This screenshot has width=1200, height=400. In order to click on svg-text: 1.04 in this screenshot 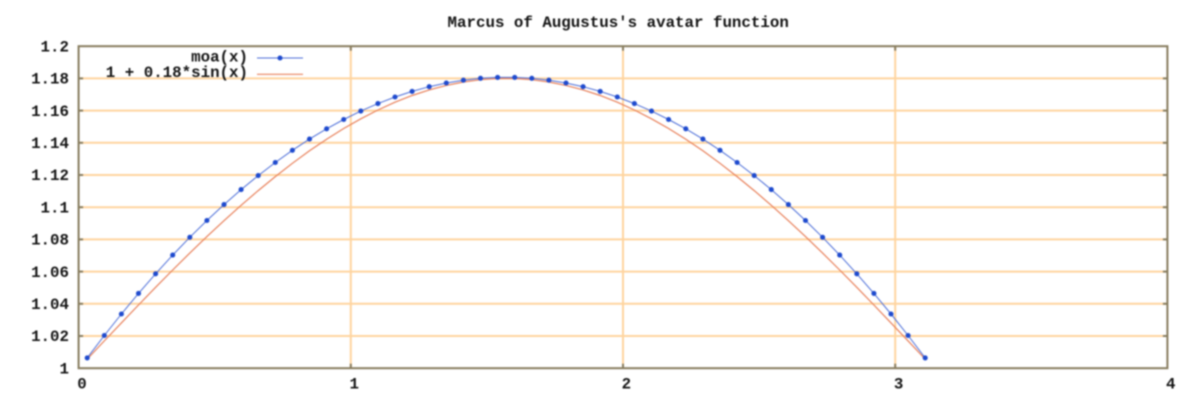, I will do `click(50, 305)`.